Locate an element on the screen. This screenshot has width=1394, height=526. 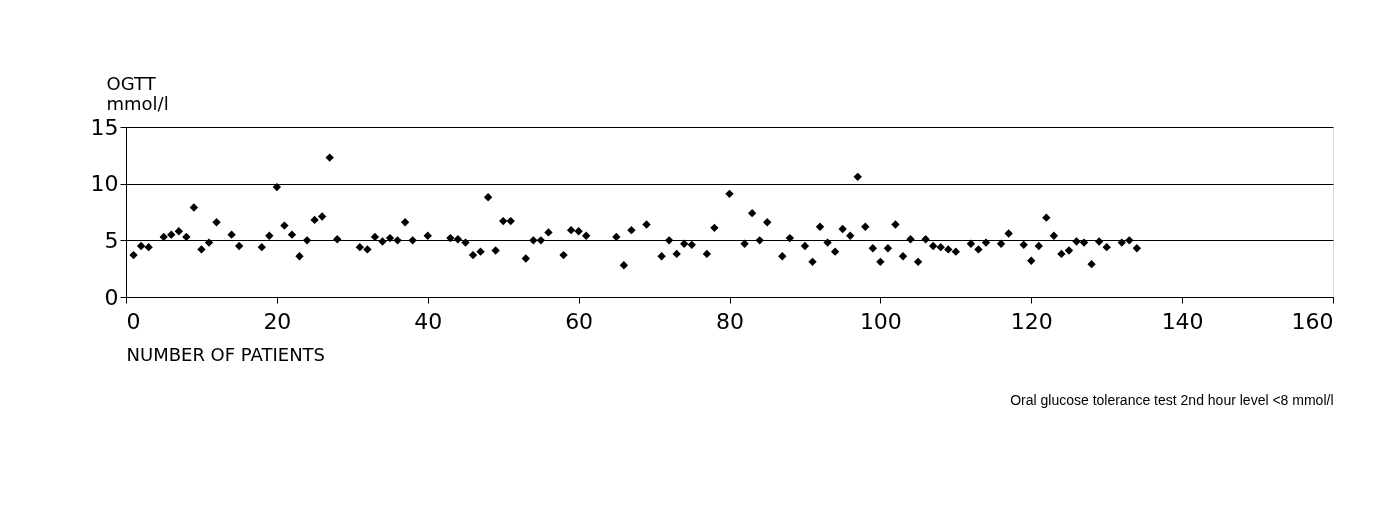
x-tick-label: 60 is located at coordinates (579, 321).